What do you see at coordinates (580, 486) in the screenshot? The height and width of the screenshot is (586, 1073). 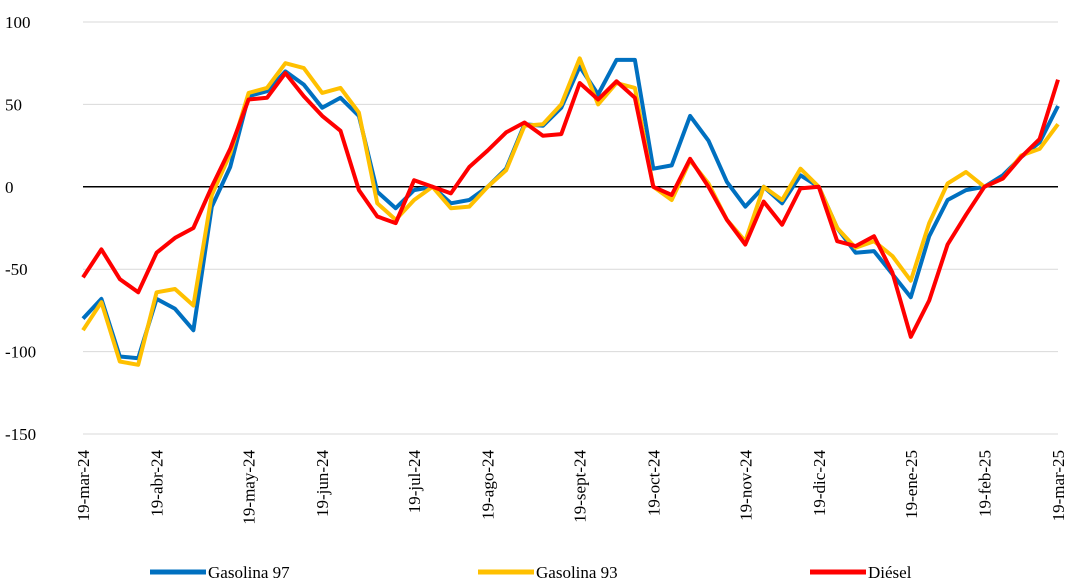 I see `x-tick-label: 19-sept-24` at bounding box center [580, 486].